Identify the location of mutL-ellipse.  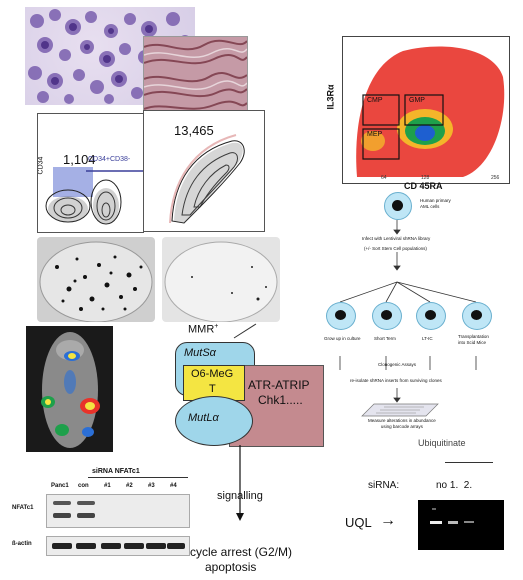
(214, 421).